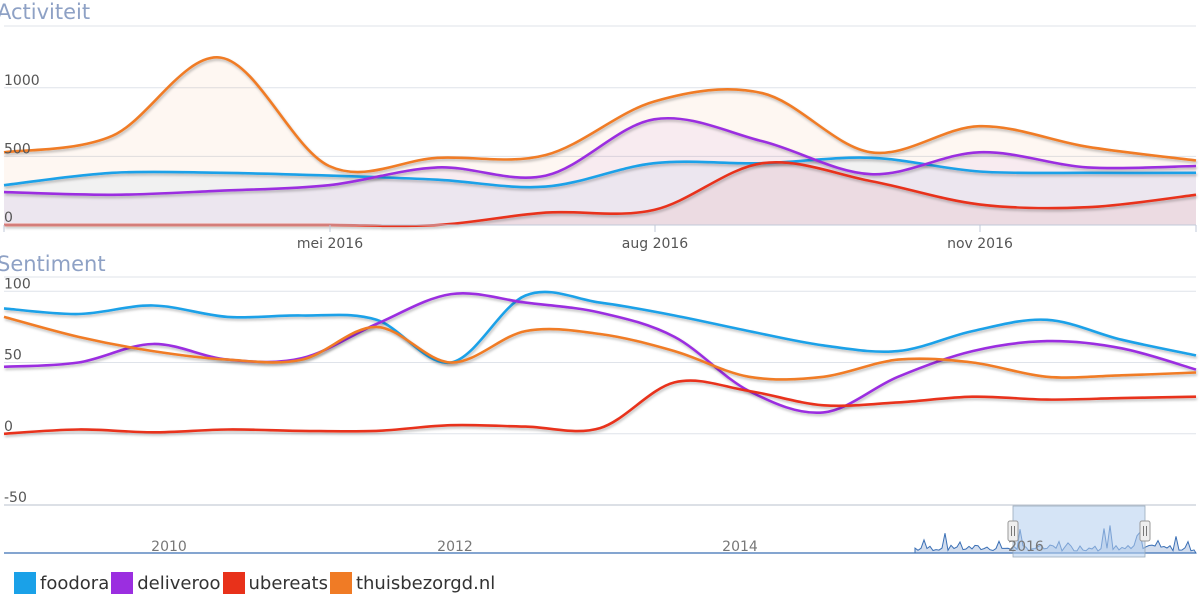 This screenshot has width=1200, height=604. I want to click on legend-label-thuisbezorgd: thuisbezorgd.nl, so click(425, 583).